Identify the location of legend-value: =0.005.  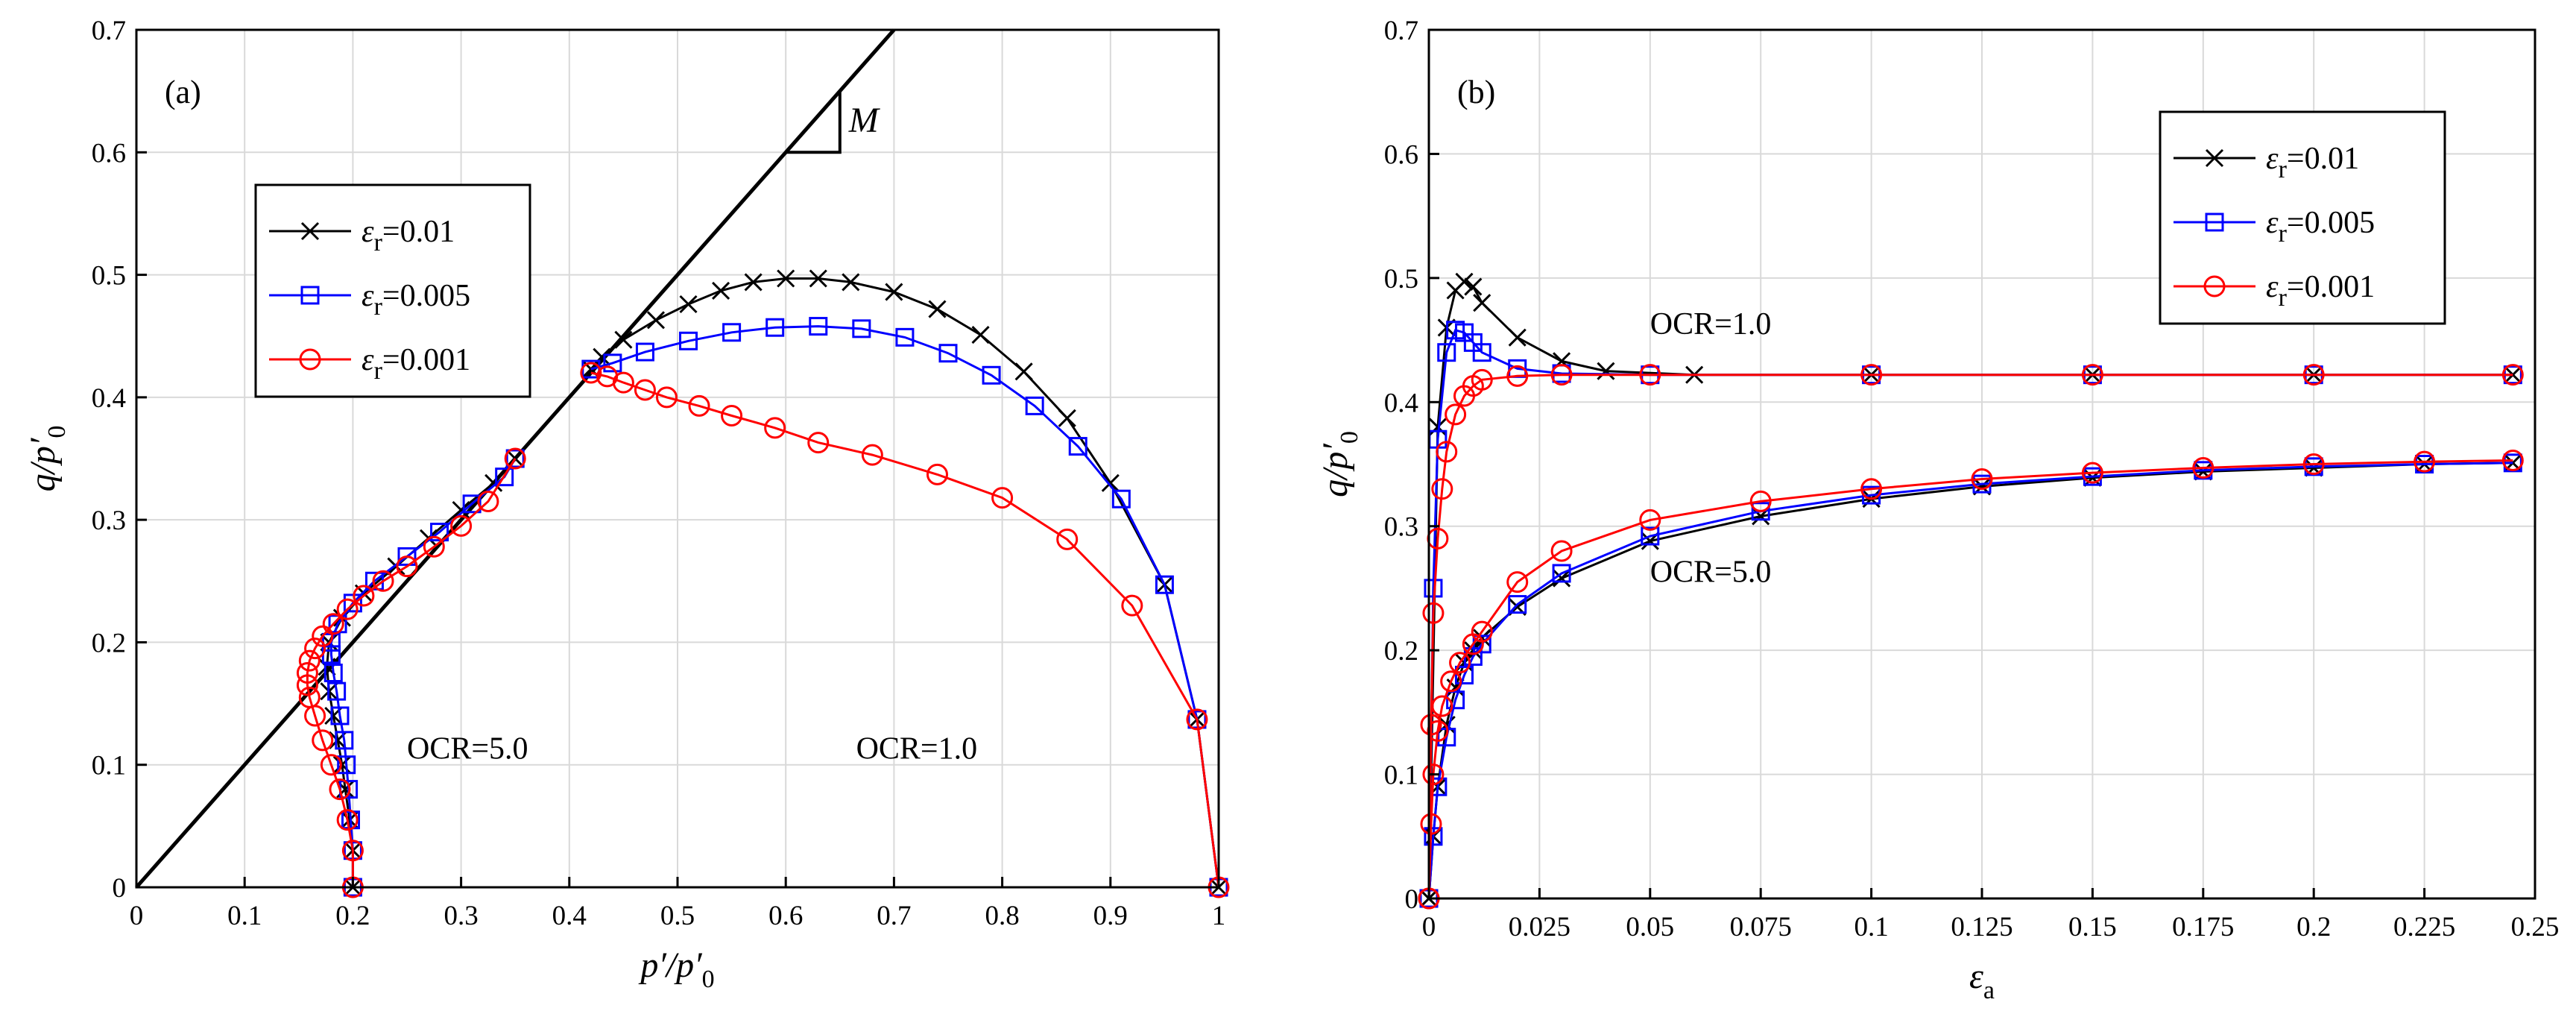
(2331, 223).